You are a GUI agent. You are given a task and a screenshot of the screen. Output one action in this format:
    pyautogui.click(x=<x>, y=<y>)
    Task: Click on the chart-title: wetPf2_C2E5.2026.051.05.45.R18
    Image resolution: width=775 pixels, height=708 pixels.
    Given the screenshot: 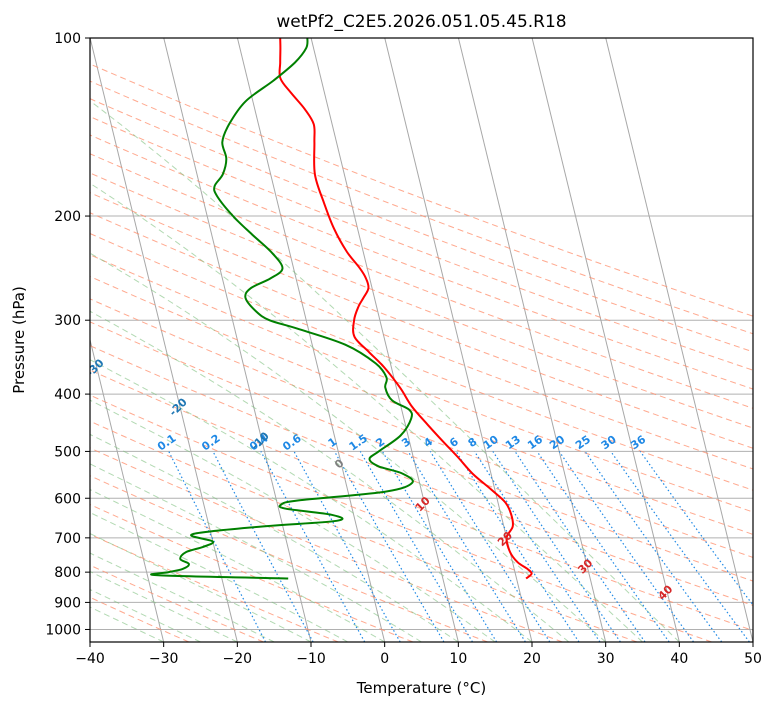 What is the action you would take?
    pyautogui.click(x=421, y=22)
    